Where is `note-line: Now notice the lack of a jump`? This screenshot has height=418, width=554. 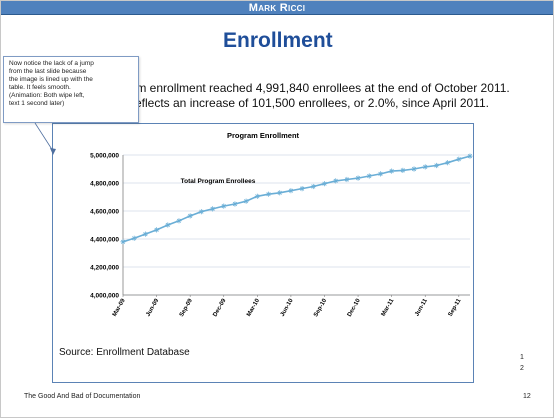 note-line: Now notice the lack of a jump is located at coordinates (51, 63).